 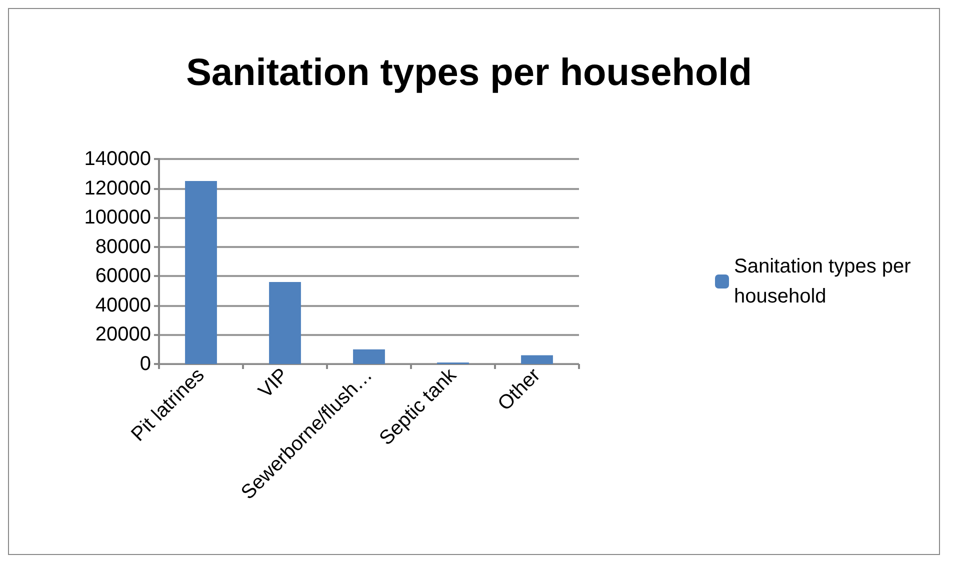 I want to click on y-tick-label: 140000, so click(x=117, y=159).